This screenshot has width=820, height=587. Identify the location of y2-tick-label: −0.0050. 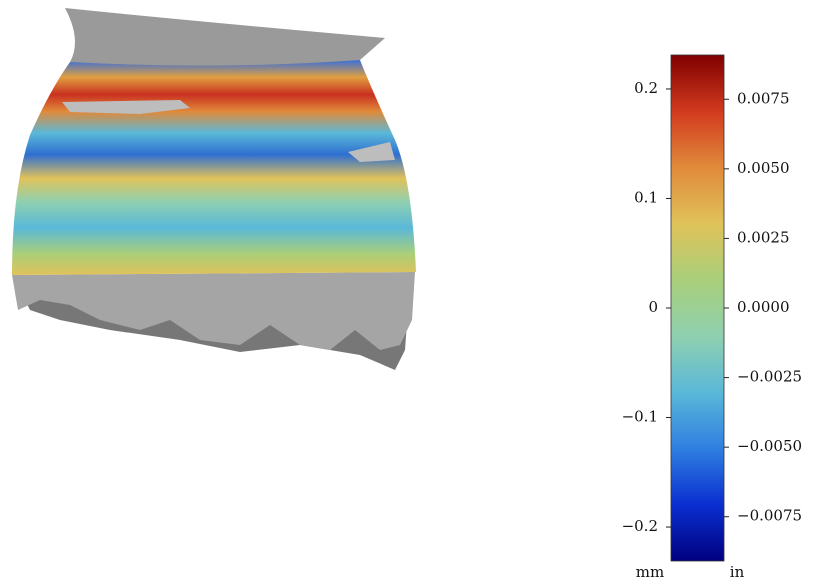
(769, 446).